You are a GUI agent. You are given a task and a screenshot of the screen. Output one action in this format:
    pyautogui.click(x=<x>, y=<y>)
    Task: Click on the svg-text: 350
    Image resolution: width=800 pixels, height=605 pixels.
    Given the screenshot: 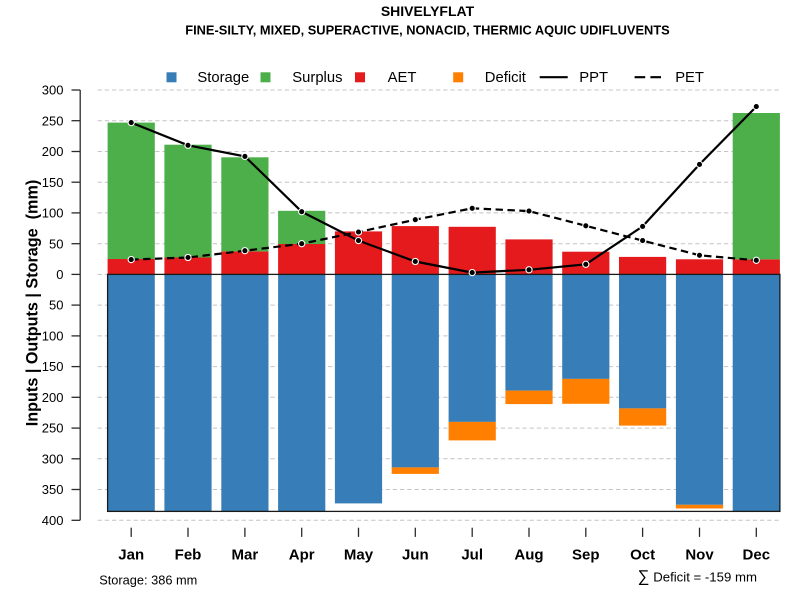 What is the action you would take?
    pyautogui.click(x=53, y=489)
    